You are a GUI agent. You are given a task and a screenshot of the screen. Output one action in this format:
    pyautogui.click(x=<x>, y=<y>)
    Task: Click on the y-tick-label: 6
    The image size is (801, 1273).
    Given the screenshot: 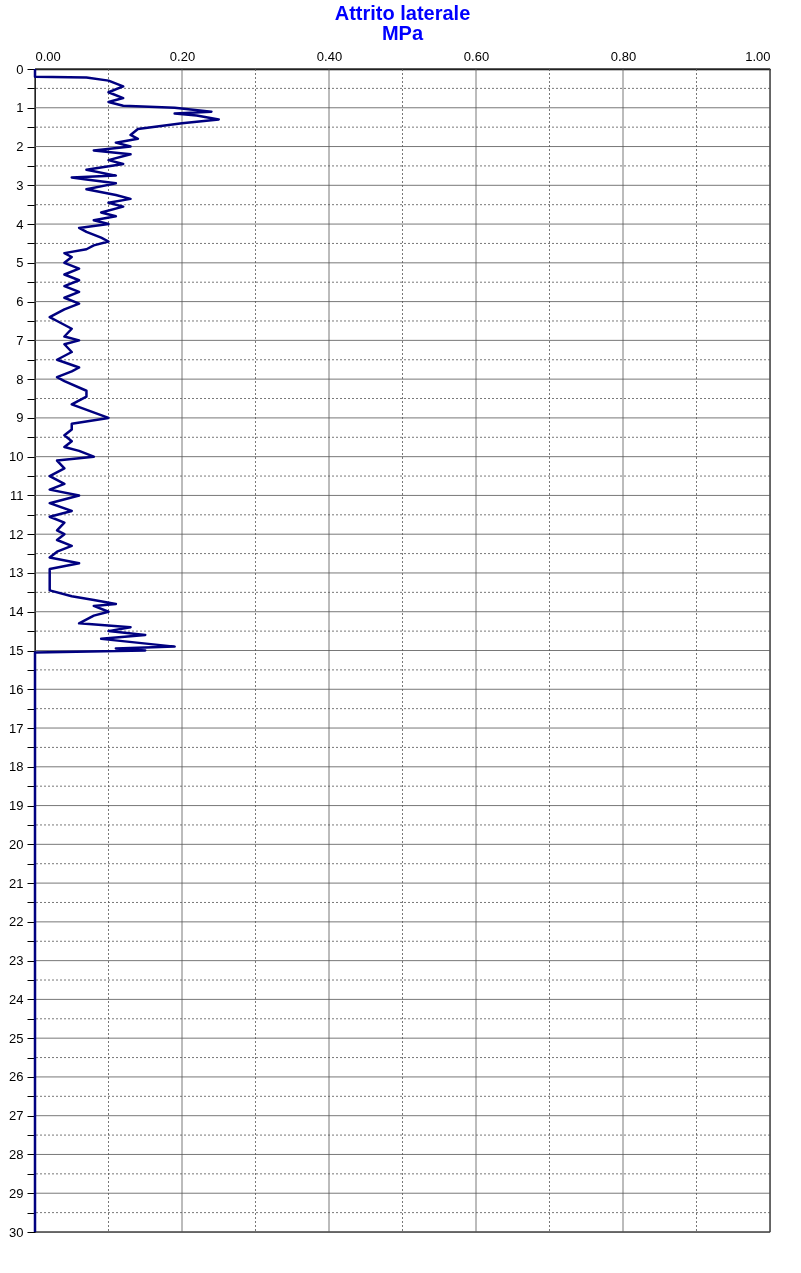 What is the action you would take?
    pyautogui.click(x=20, y=302)
    